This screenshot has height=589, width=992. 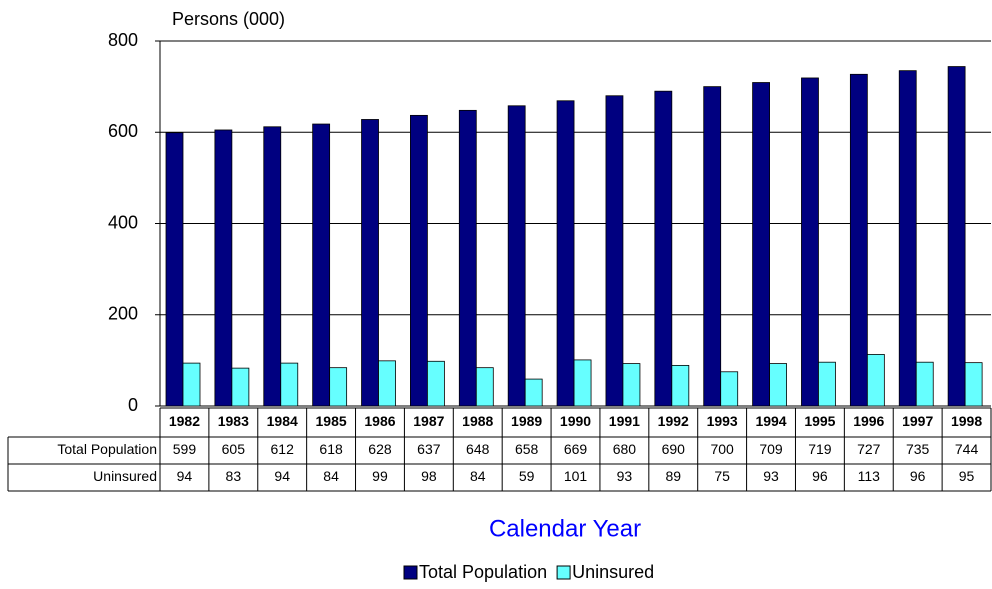 I want to click on table-value: 113, so click(x=869, y=476).